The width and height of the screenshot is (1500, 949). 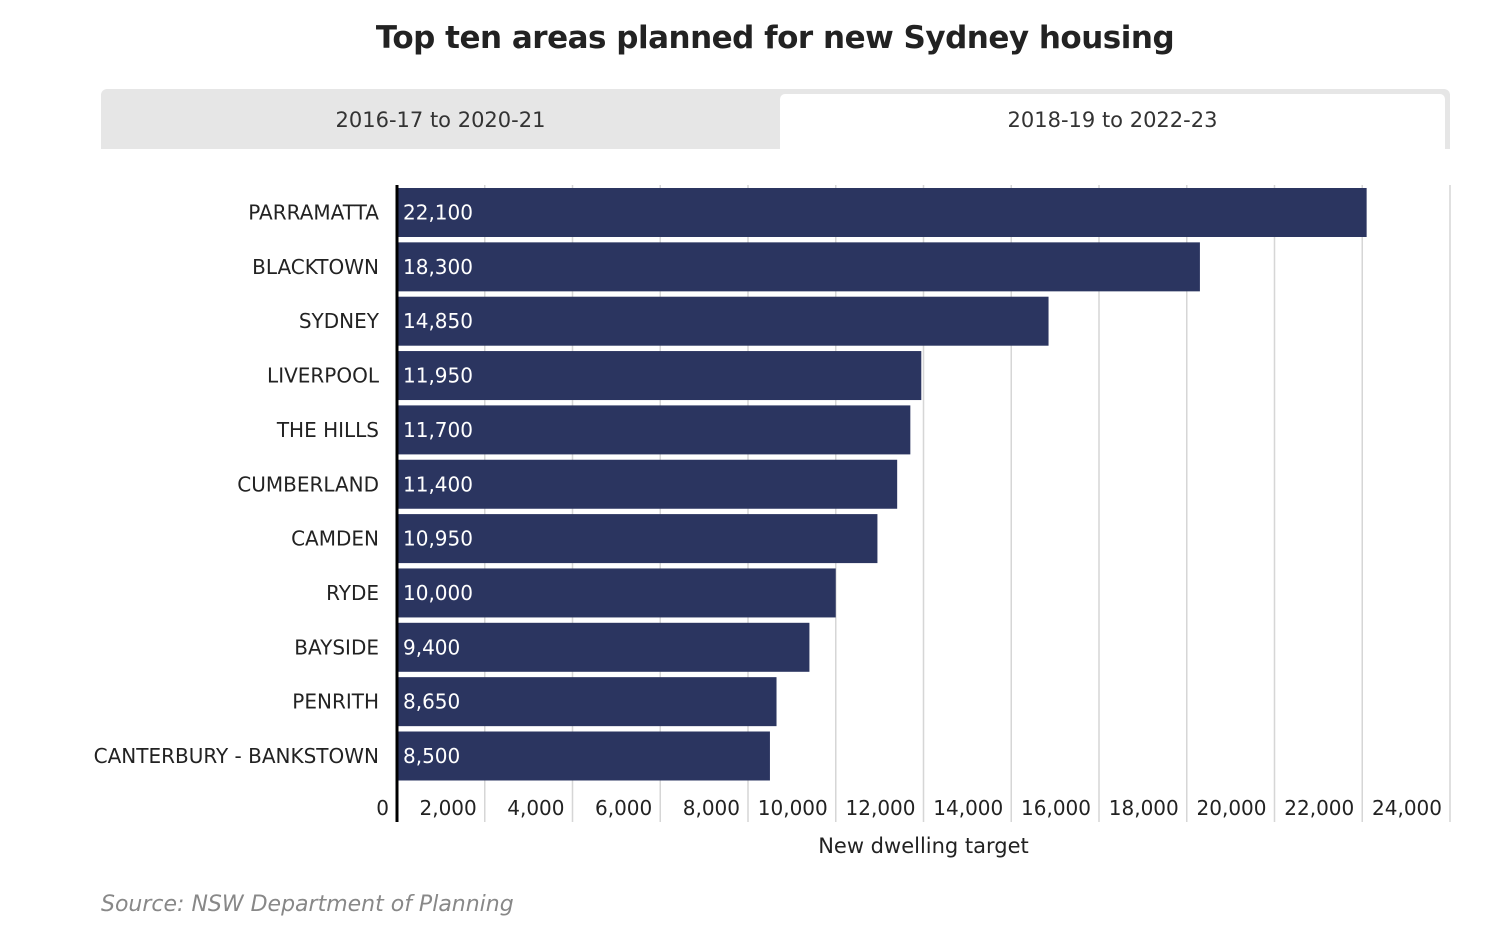 I want to click on source-note: Source: NSW Department of Planning, so click(x=307, y=904).